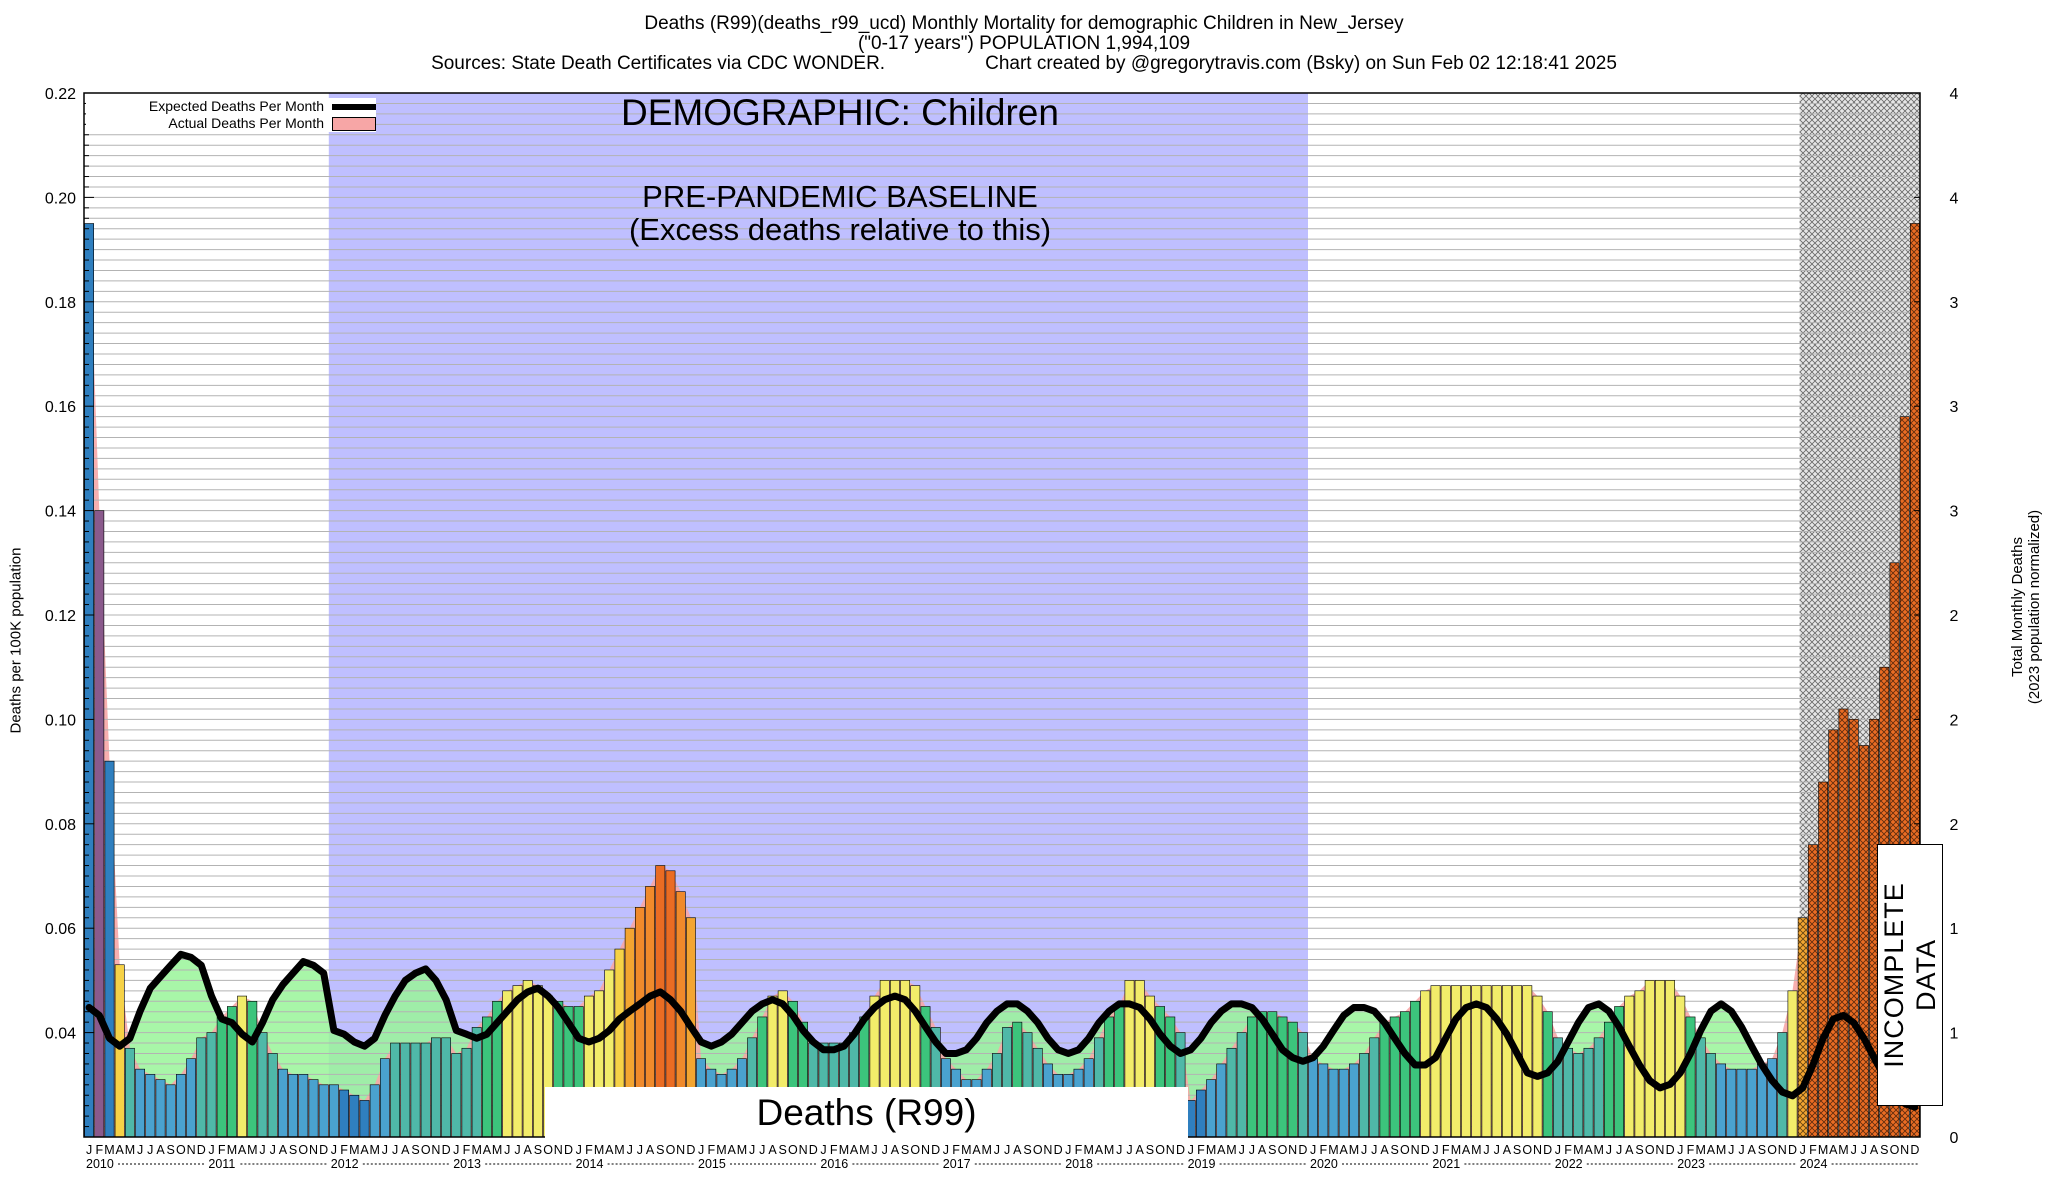 This screenshot has width=2048, height=1200. What do you see at coordinates (60, 1034) in the screenshot?
I see `y-tick-label: 0.04` at bounding box center [60, 1034].